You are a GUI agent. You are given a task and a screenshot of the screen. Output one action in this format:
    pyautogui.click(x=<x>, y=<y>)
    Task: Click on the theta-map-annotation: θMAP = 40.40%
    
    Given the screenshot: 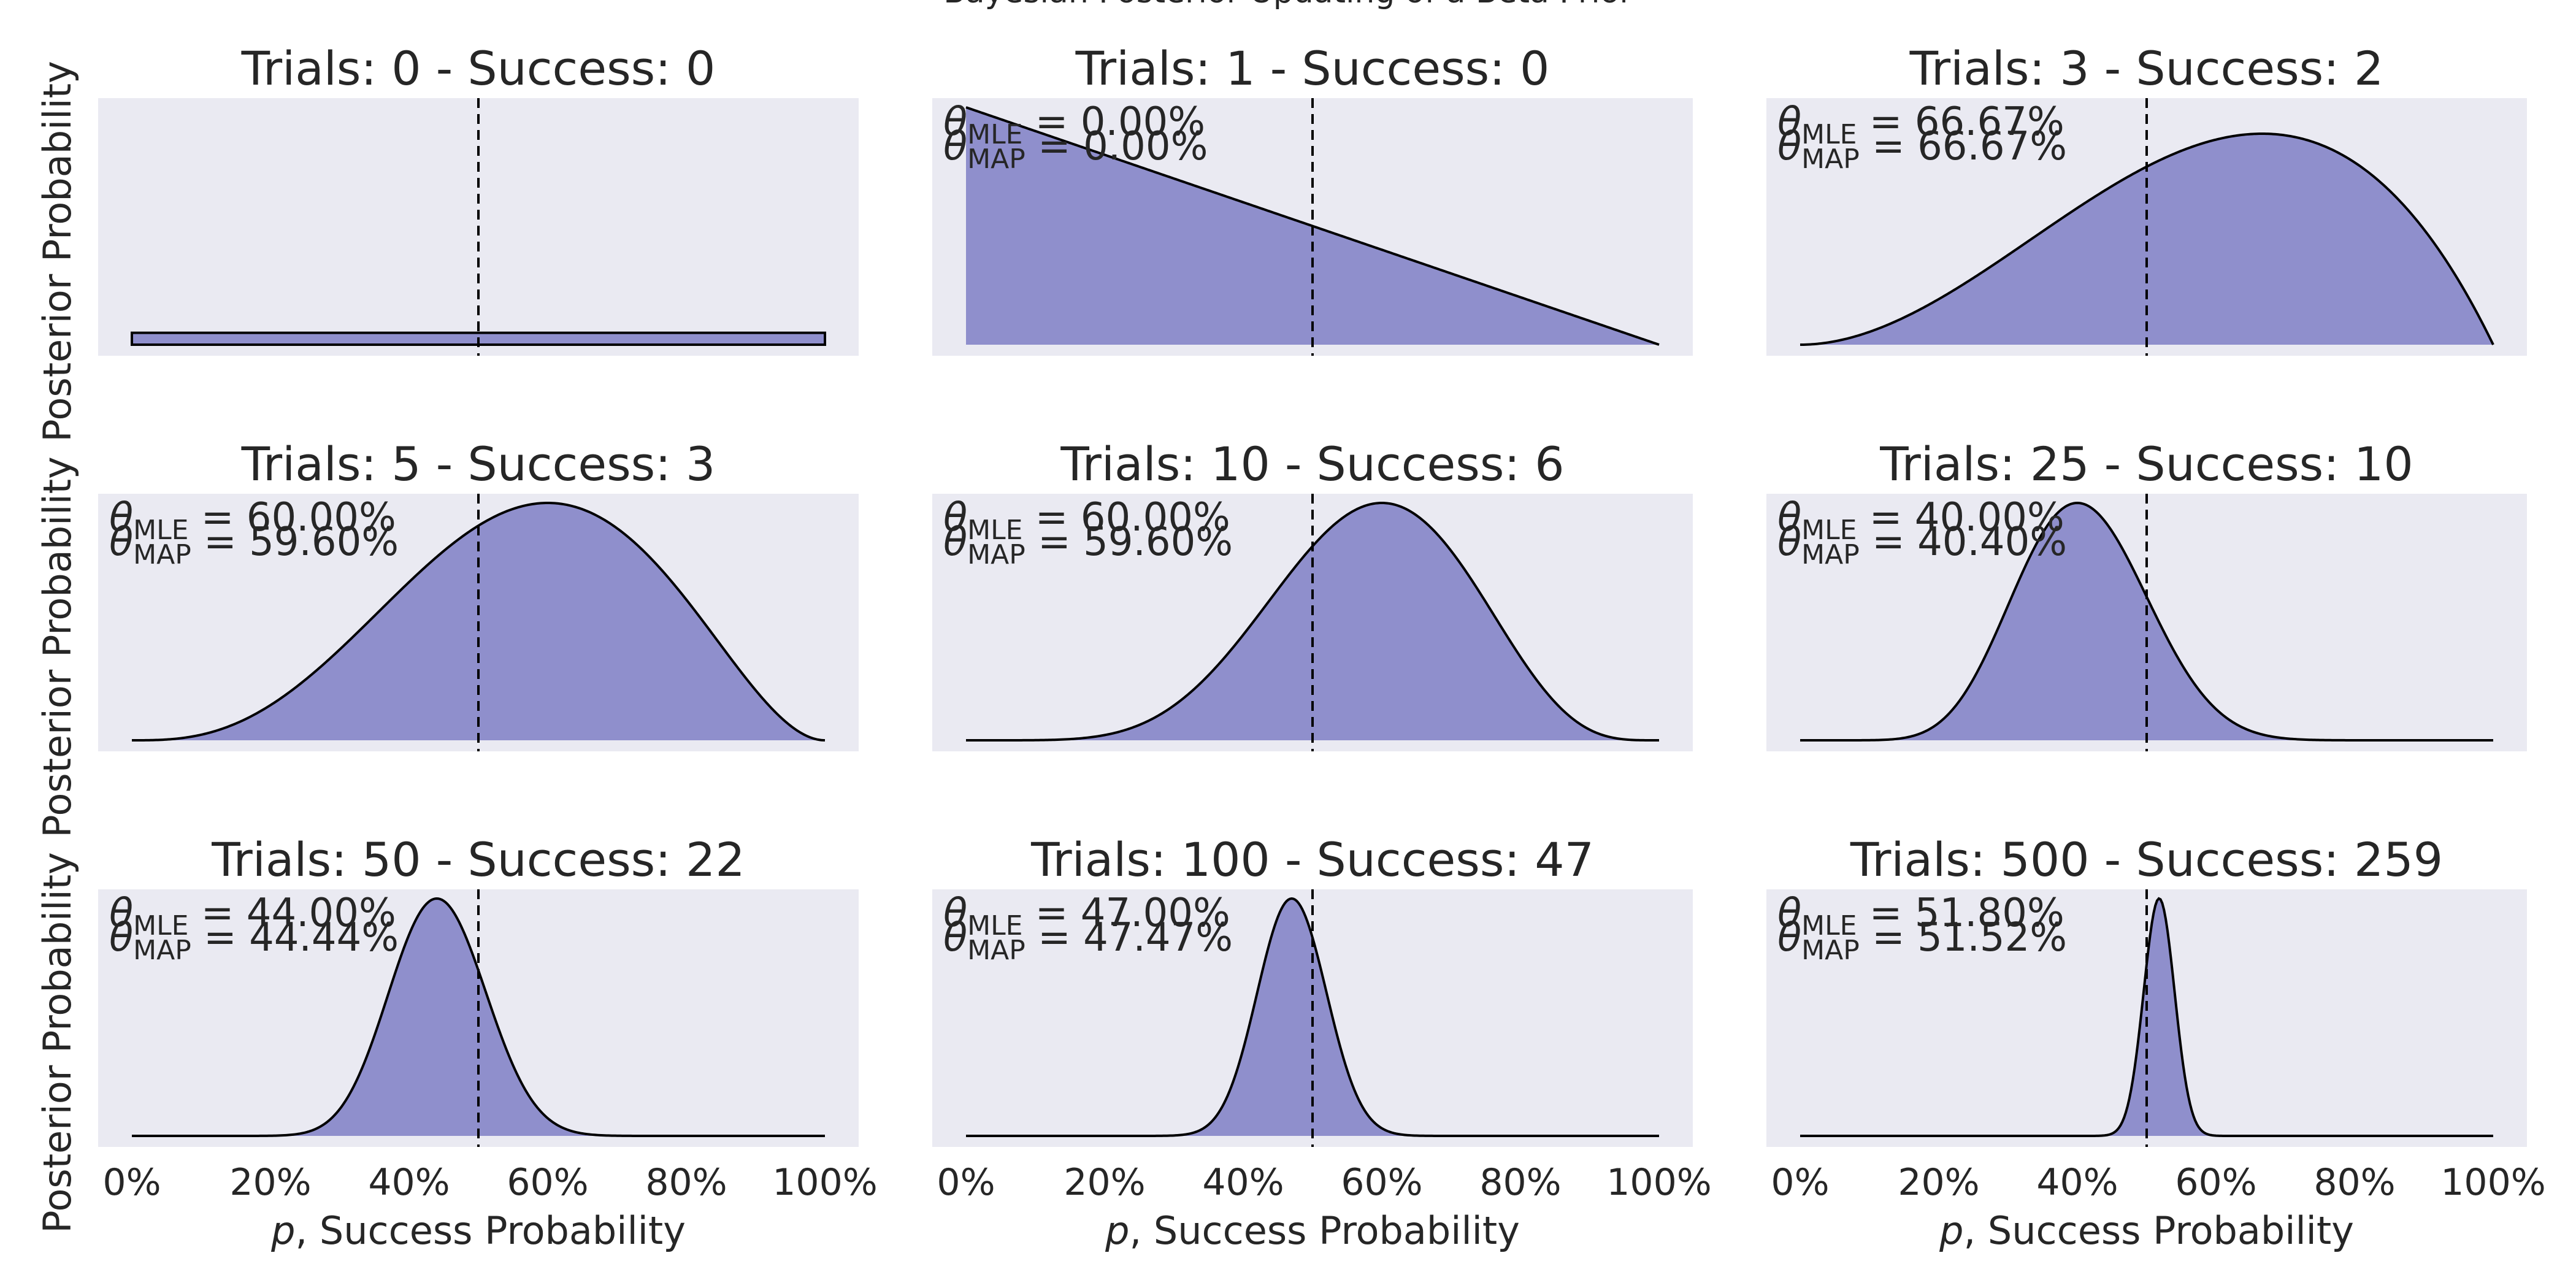 What is the action you would take?
    pyautogui.click(x=1922, y=544)
    